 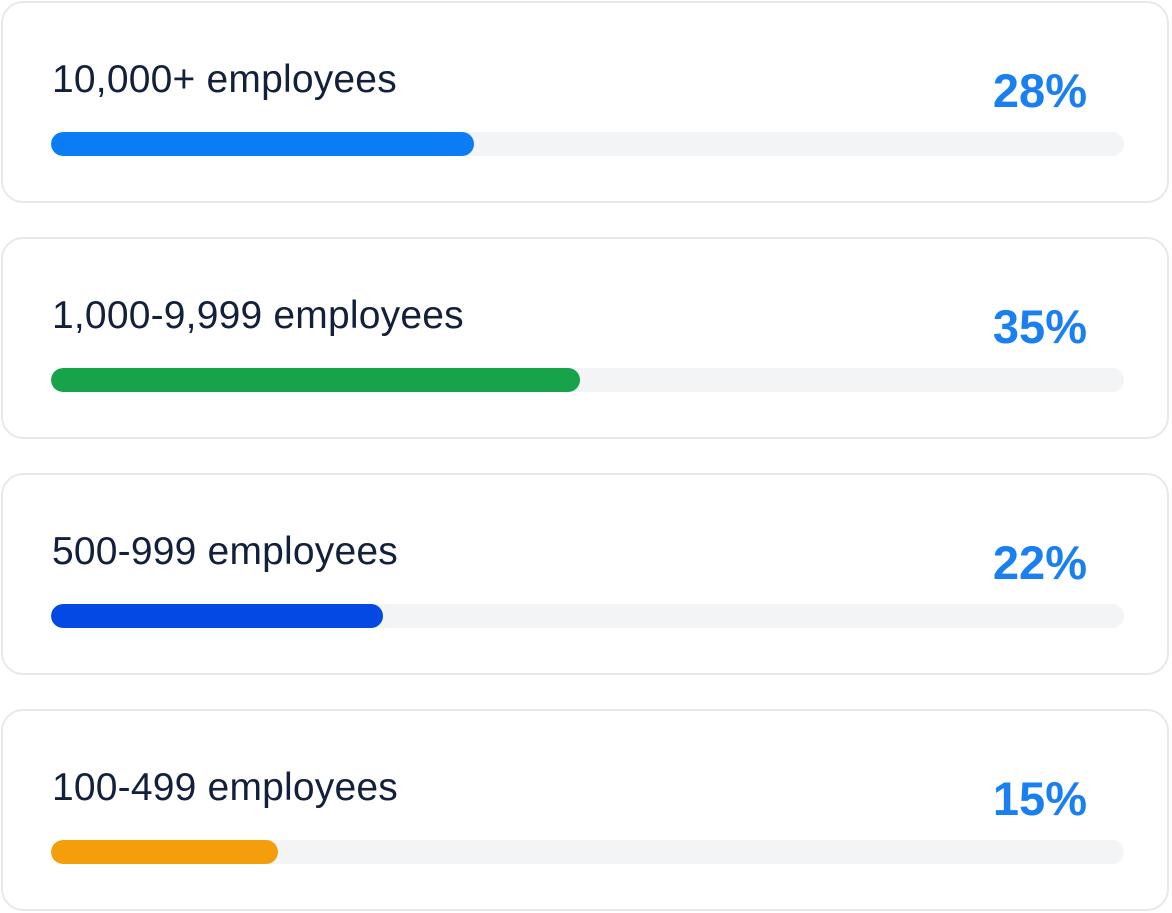 I want to click on value-label: 28%, so click(x=1039, y=90).